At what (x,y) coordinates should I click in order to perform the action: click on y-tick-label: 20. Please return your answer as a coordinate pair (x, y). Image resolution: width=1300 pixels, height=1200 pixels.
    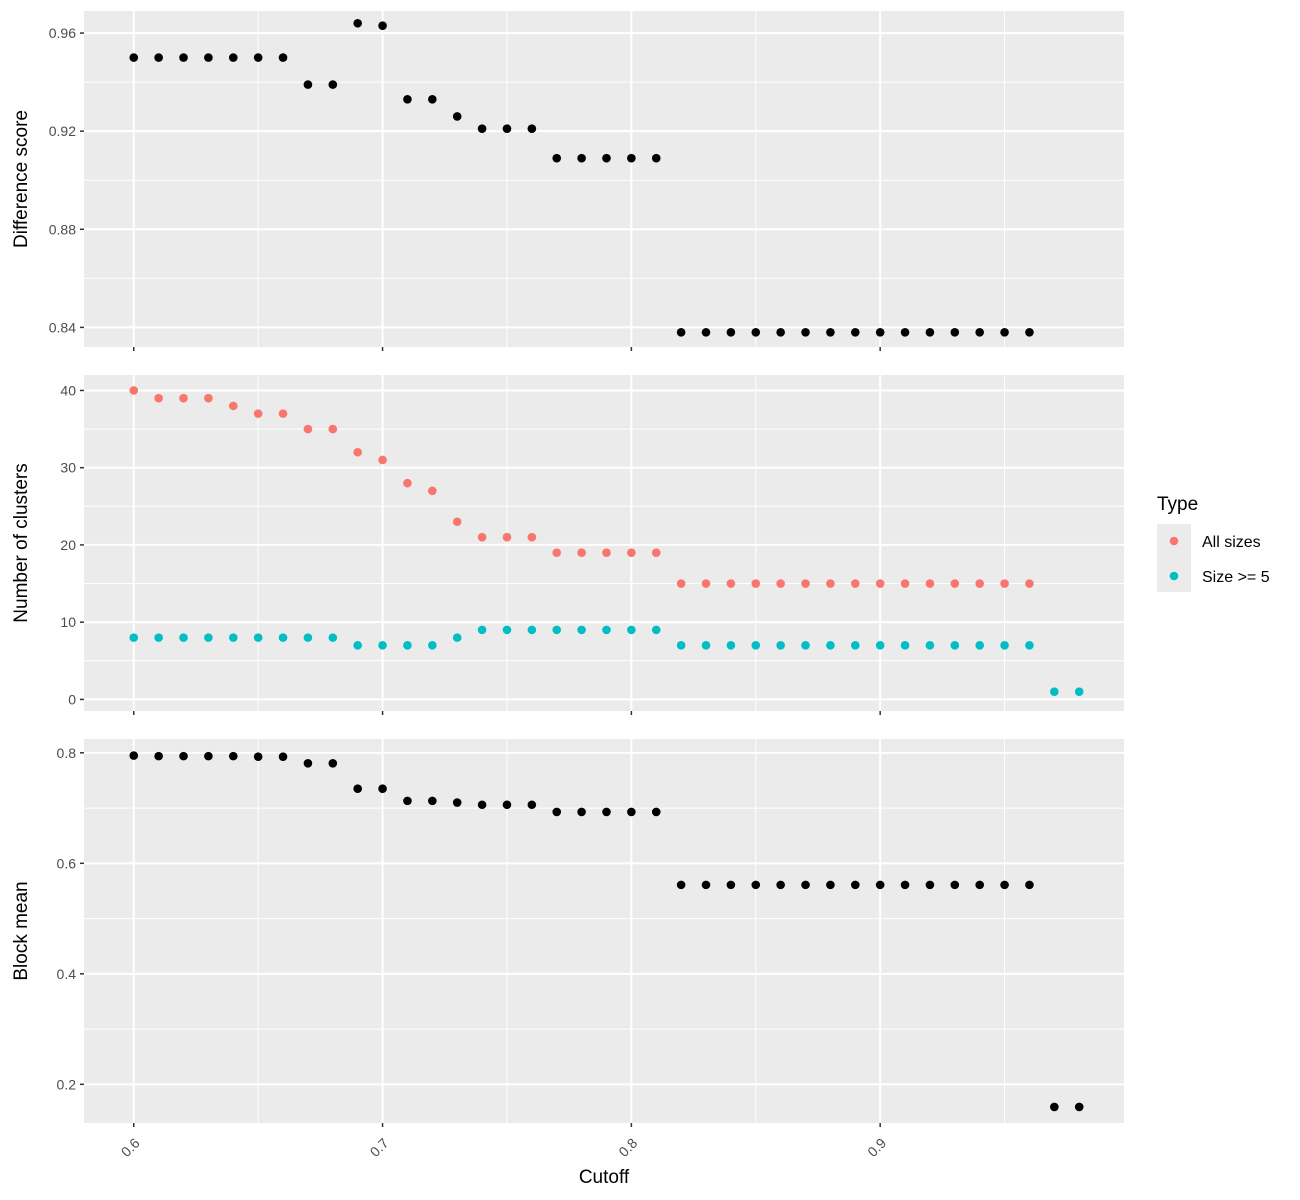
    Looking at the image, I should click on (68, 545).